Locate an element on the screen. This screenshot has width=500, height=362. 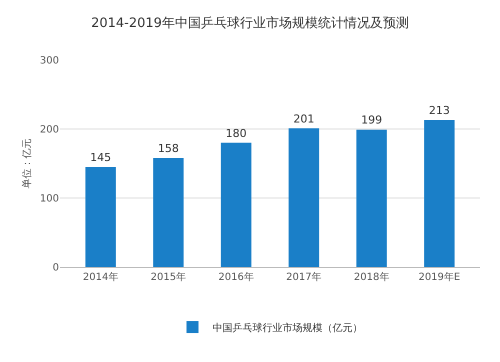
x-tick-label: 2015年 is located at coordinates (168, 277).